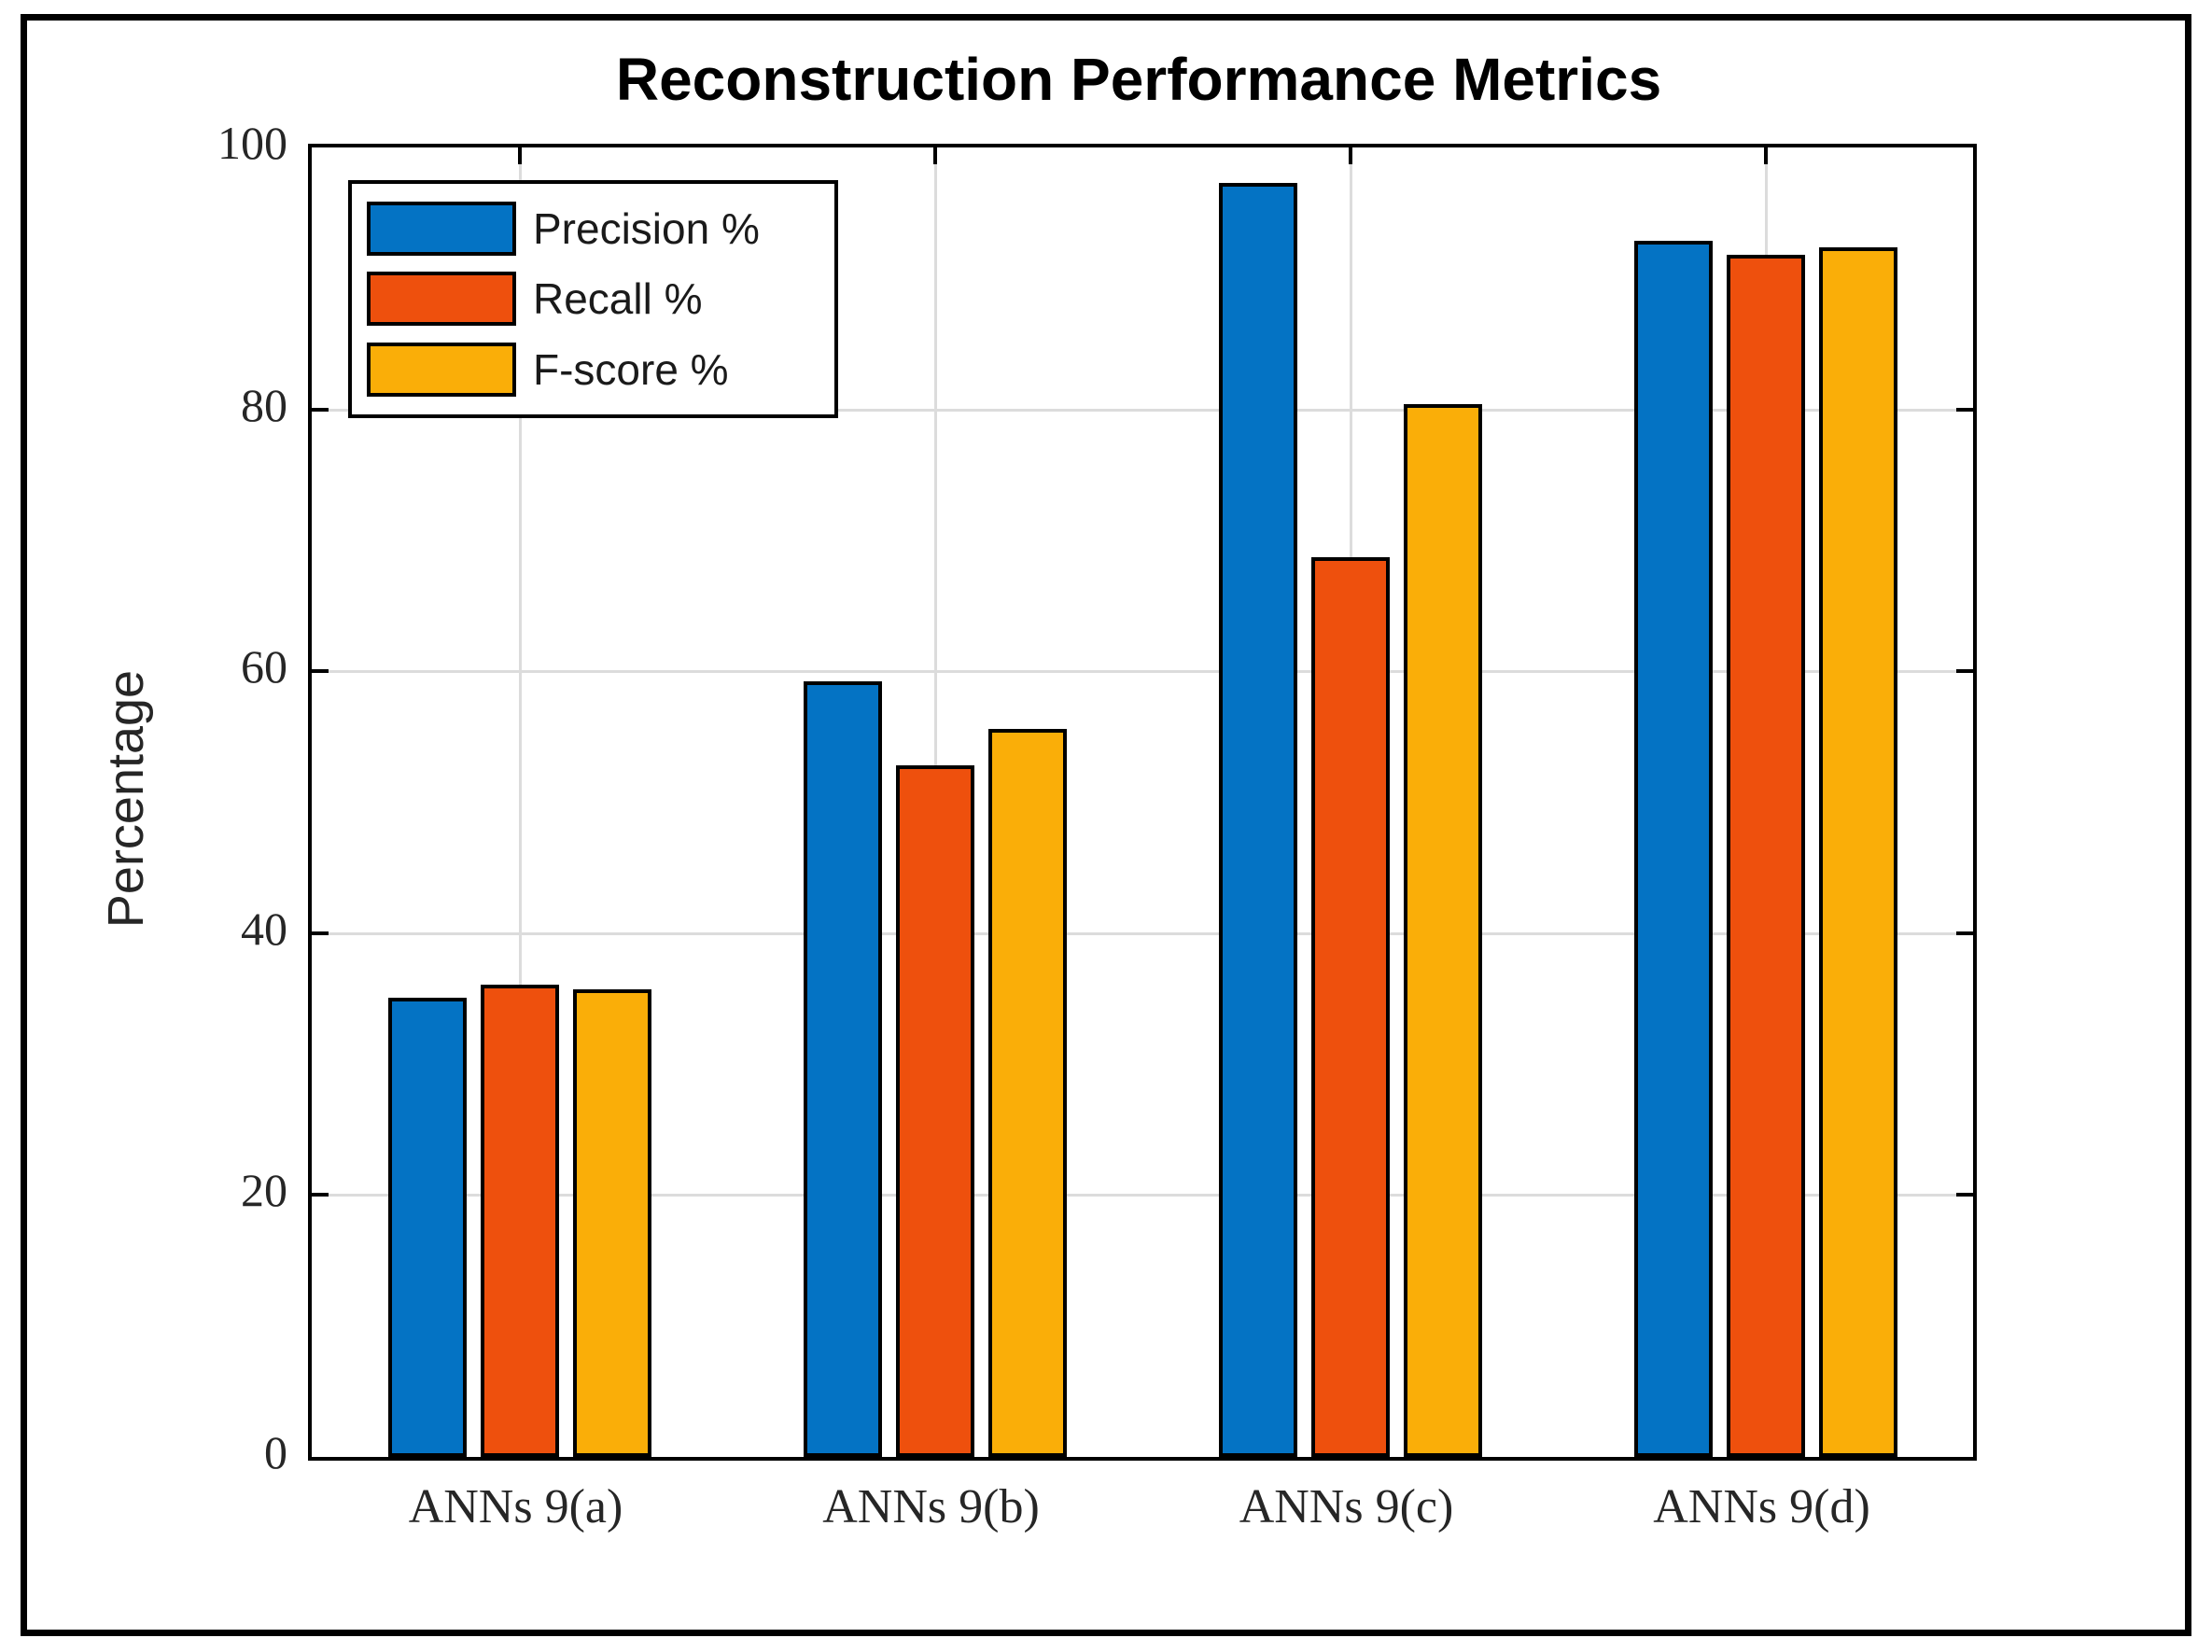  Describe the element at coordinates (126, 799) in the screenshot. I see `y-axis-label: Percentage` at that location.